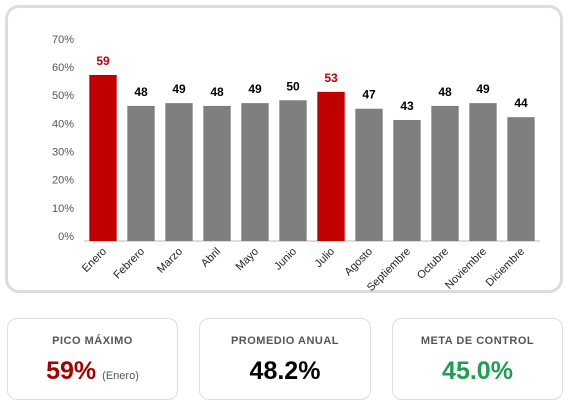  Describe the element at coordinates (293, 86) in the screenshot. I see `data-label: 50` at that location.